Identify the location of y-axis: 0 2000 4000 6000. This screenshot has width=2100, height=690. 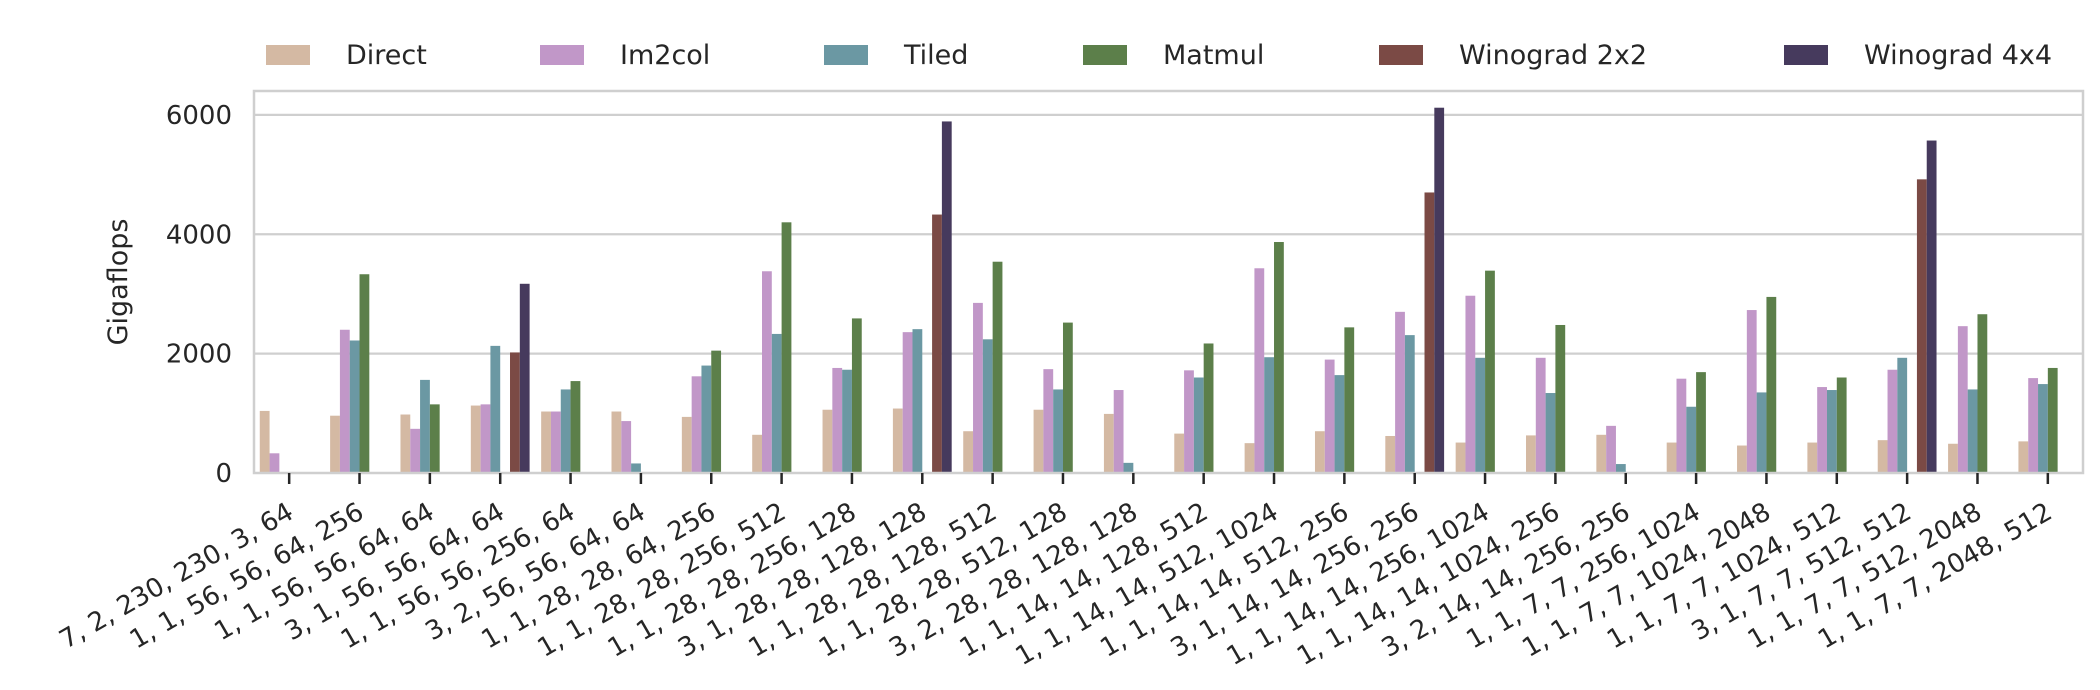
(199, 295).